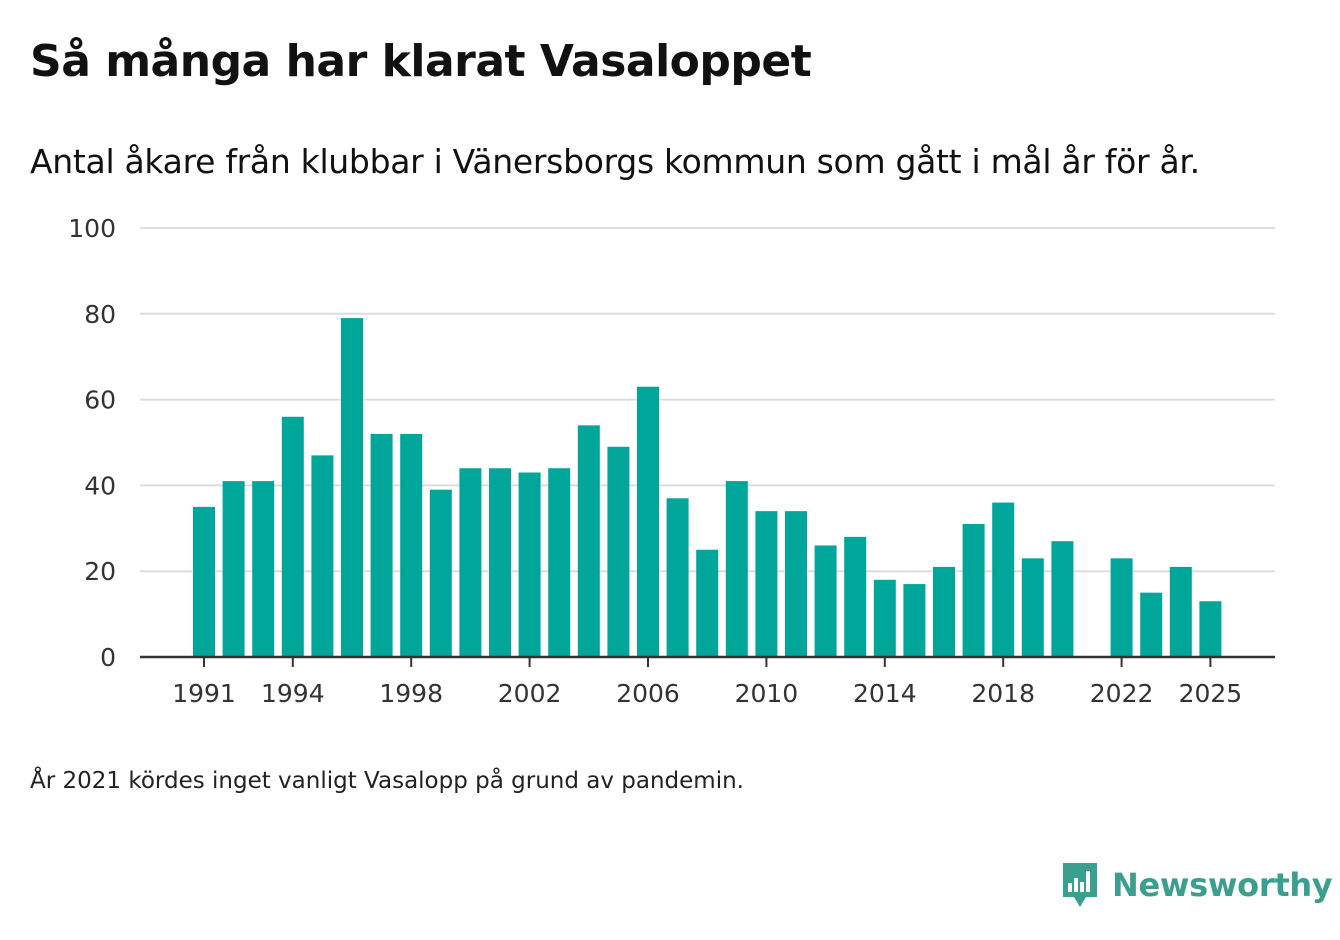 Image resolution: width=1340 pixels, height=940 pixels. What do you see at coordinates (914, 620) in the screenshot?
I see `bar-2015` at bounding box center [914, 620].